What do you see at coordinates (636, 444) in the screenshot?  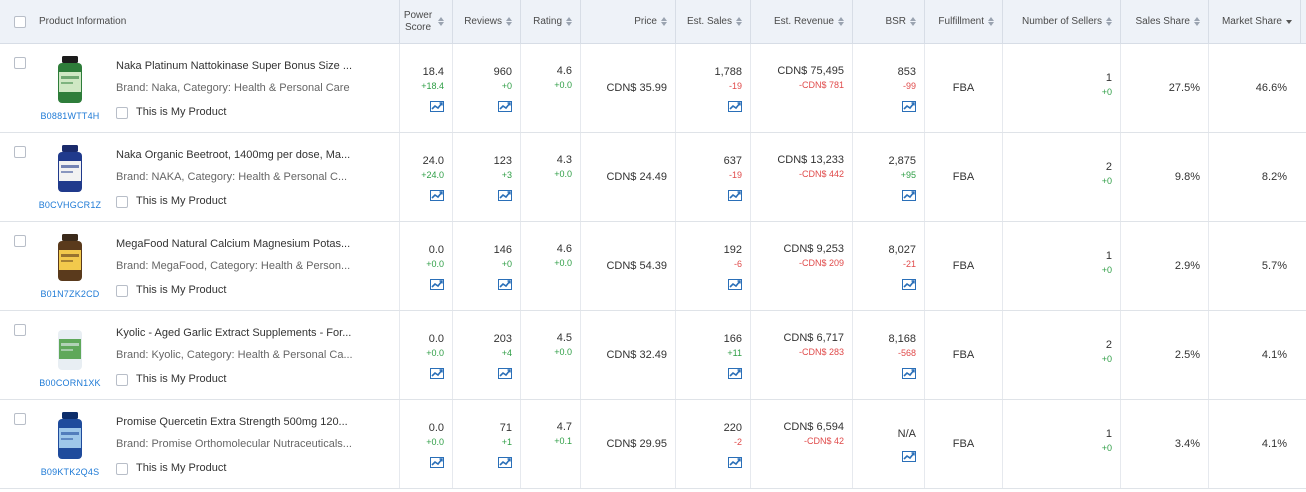 I see `price-value: CDN$ 29.95` at bounding box center [636, 444].